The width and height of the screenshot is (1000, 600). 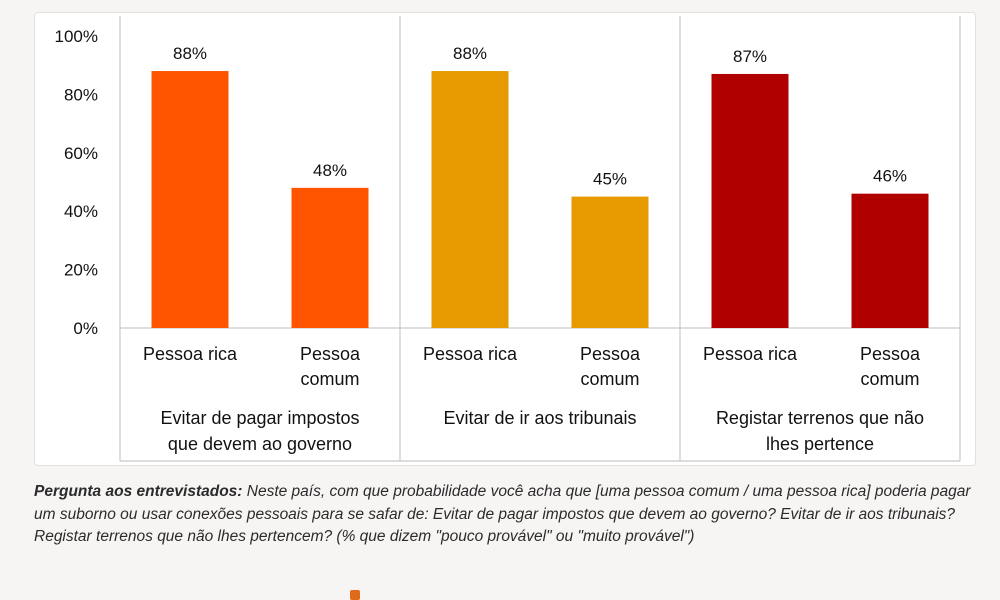 I want to click on bar-value-label: 48%, so click(x=330, y=170).